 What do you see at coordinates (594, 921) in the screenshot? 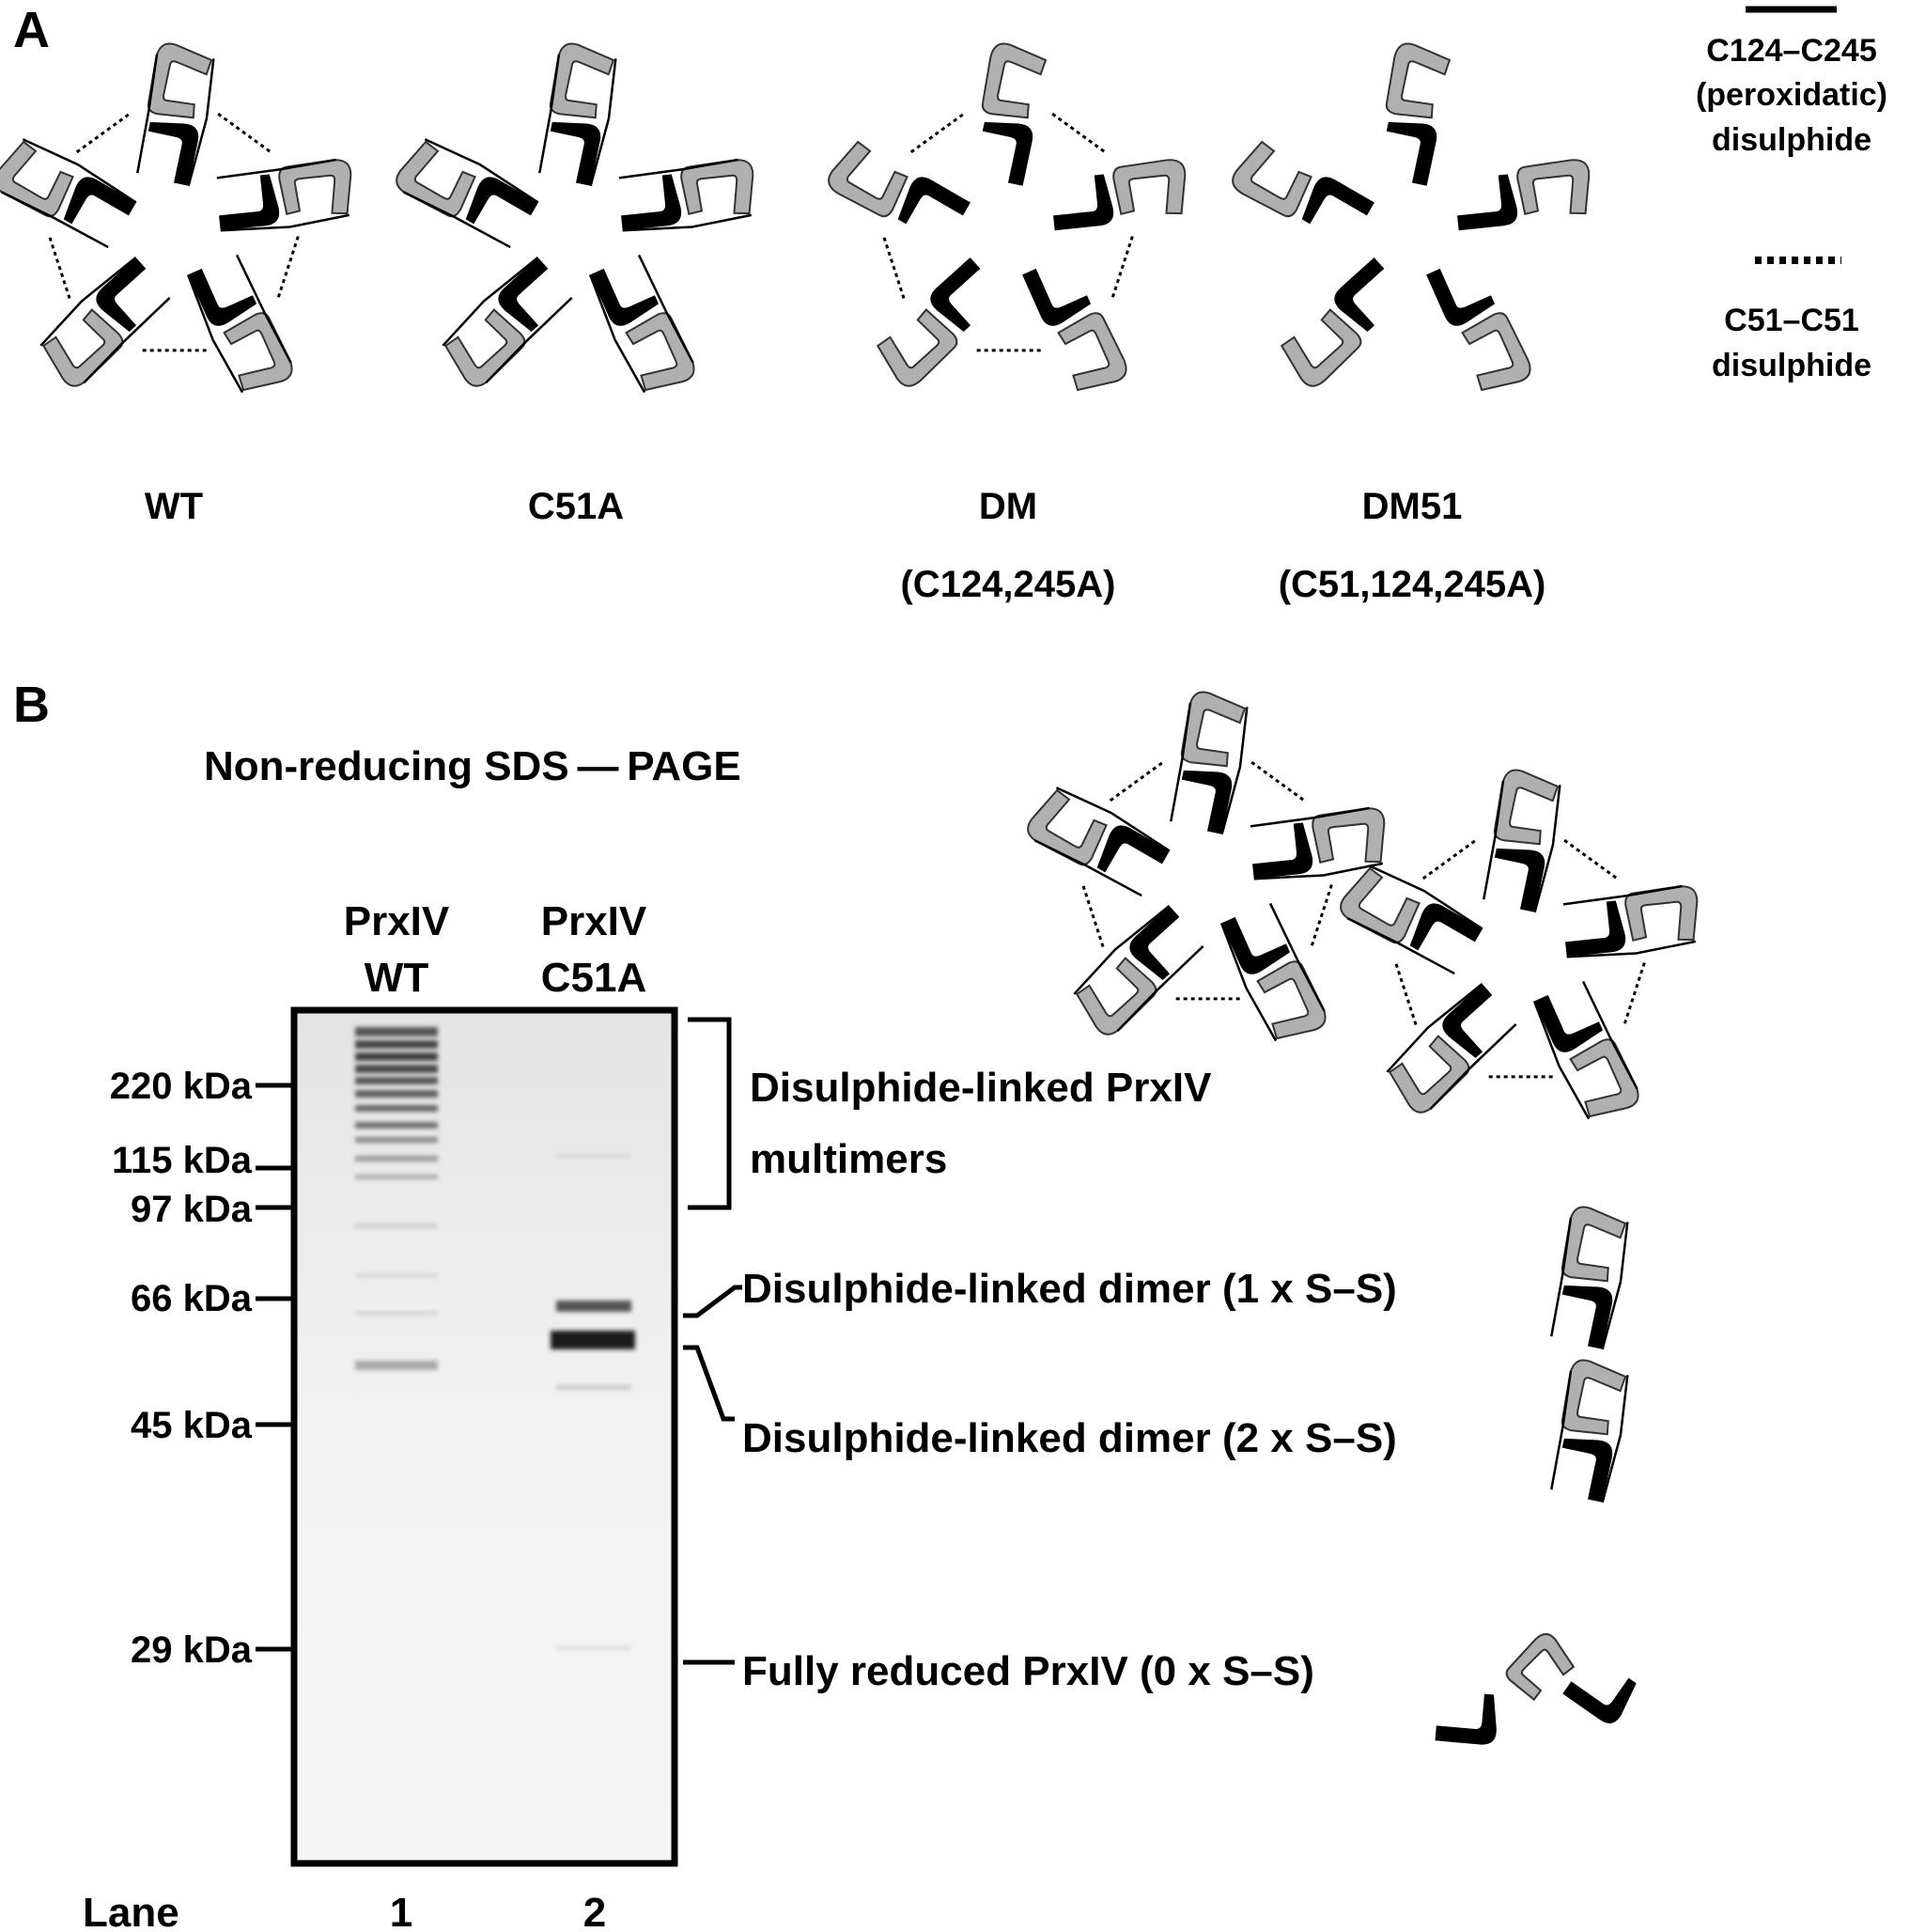
I see `lane-2-header-1: PrxIV` at bounding box center [594, 921].